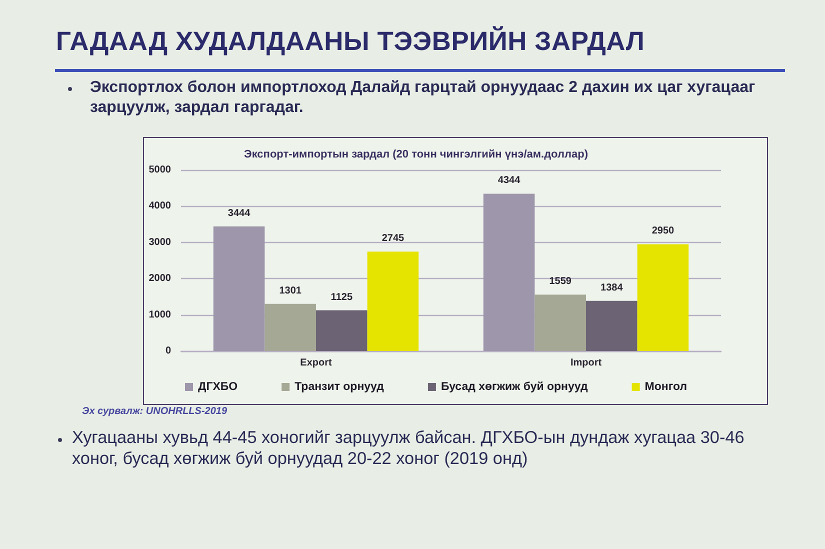 The image size is (825, 549). Describe the element at coordinates (160, 242) in the screenshot. I see `y-tick-label: 3000` at that location.